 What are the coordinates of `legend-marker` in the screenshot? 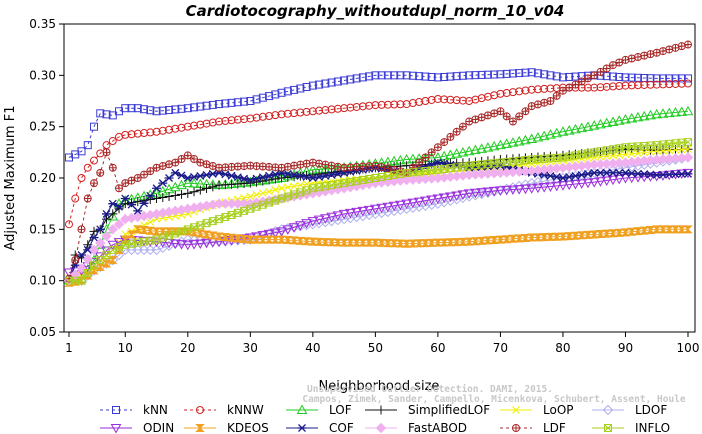 It's located at (116, 410).